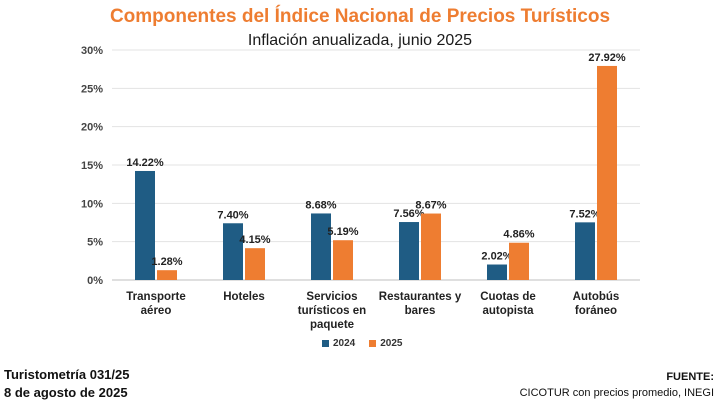 The height and width of the screenshot is (403, 720). Describe the element at coordinates (342, 232) in the screenshot. I see `data-label: 5.19%` at that location.